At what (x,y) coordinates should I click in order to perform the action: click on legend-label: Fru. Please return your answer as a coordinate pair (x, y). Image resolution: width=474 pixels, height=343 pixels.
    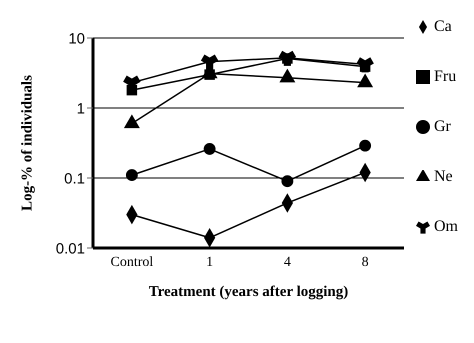
    Looking at the image, I should click on (445, 76).